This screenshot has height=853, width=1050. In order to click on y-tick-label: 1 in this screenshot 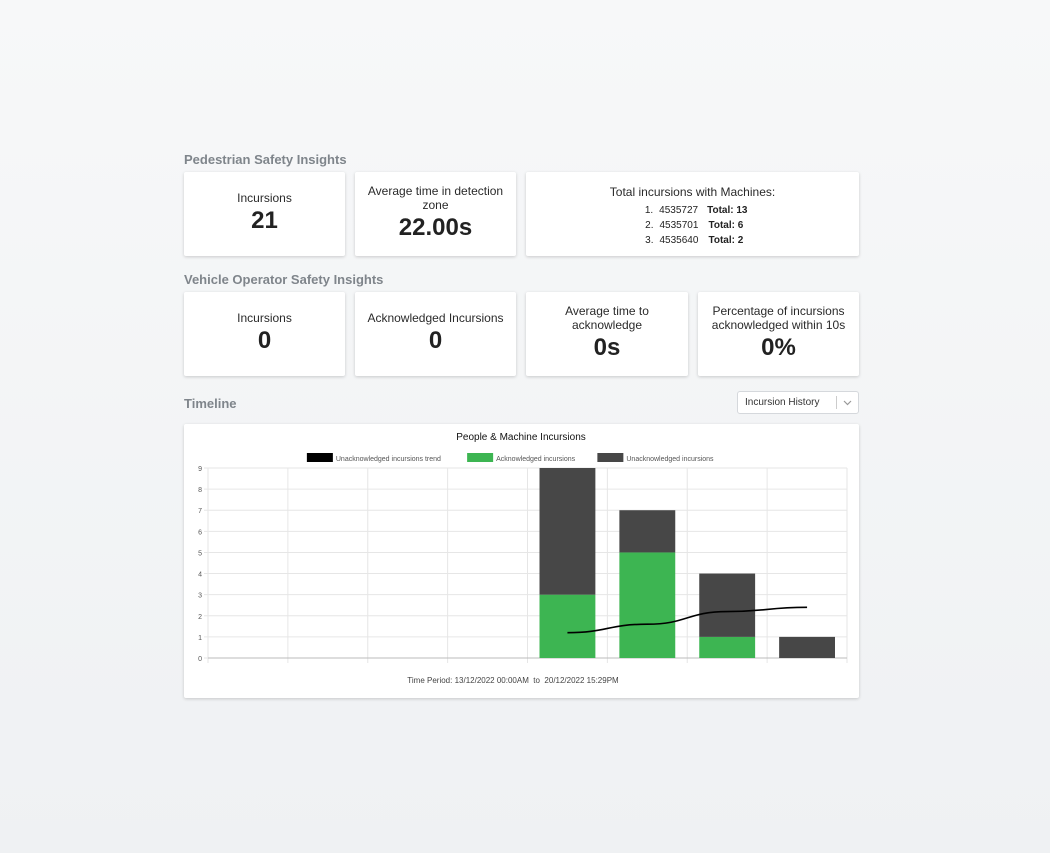, I will do `click(200, 638)`.